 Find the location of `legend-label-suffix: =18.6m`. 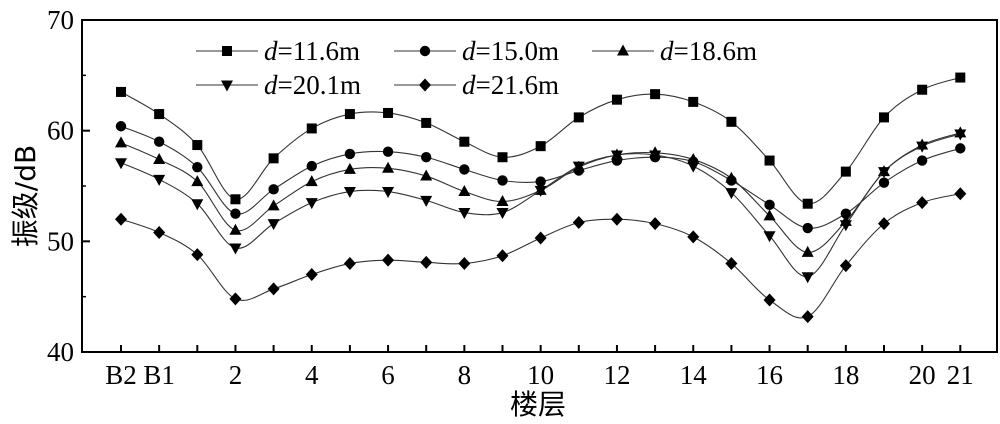

legend-label-suffix: =18.6m is located at coordinates (715, 51).